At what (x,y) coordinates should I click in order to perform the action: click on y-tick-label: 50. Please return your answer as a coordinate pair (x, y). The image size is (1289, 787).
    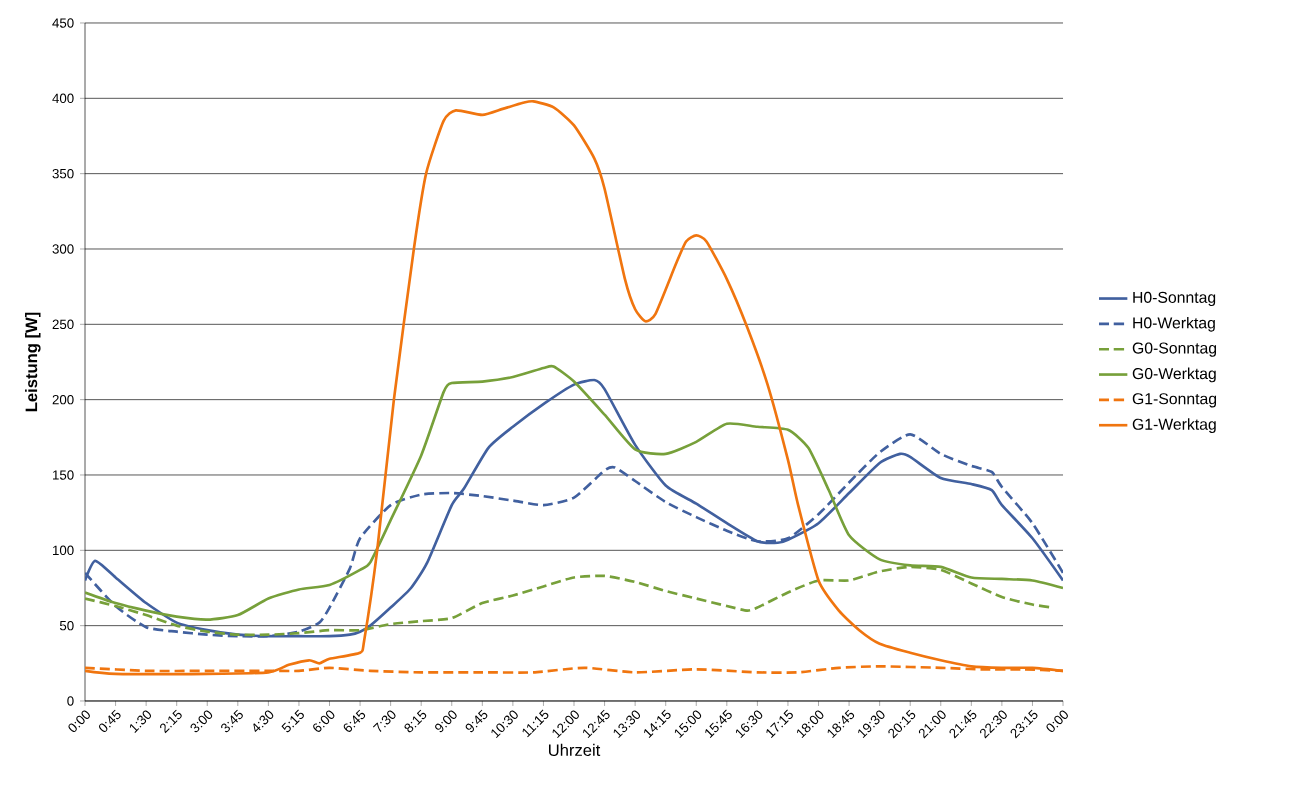
    Looking at the image, I should click on (66, 625).